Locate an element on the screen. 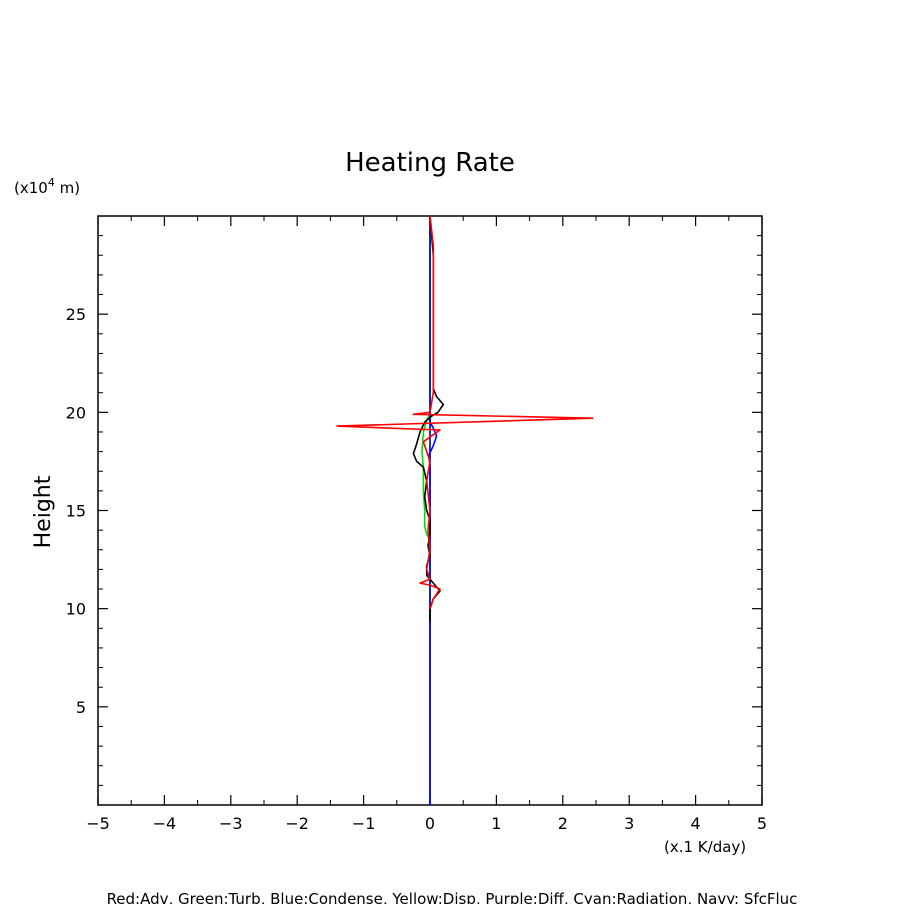  y-tick-label: 5 is located at coordinates (81, 707).